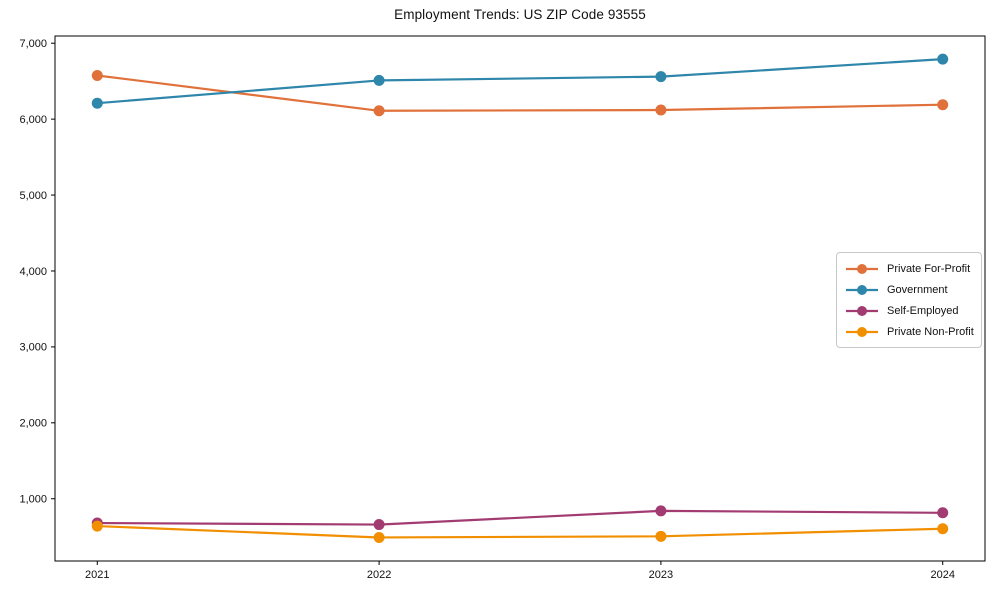 Image resolution: width=1000 pixels, height=600 pixels. Describe the element at coordinates (33, 424) in the screenshot. I see `y-tick-label: 2,000` at that location.